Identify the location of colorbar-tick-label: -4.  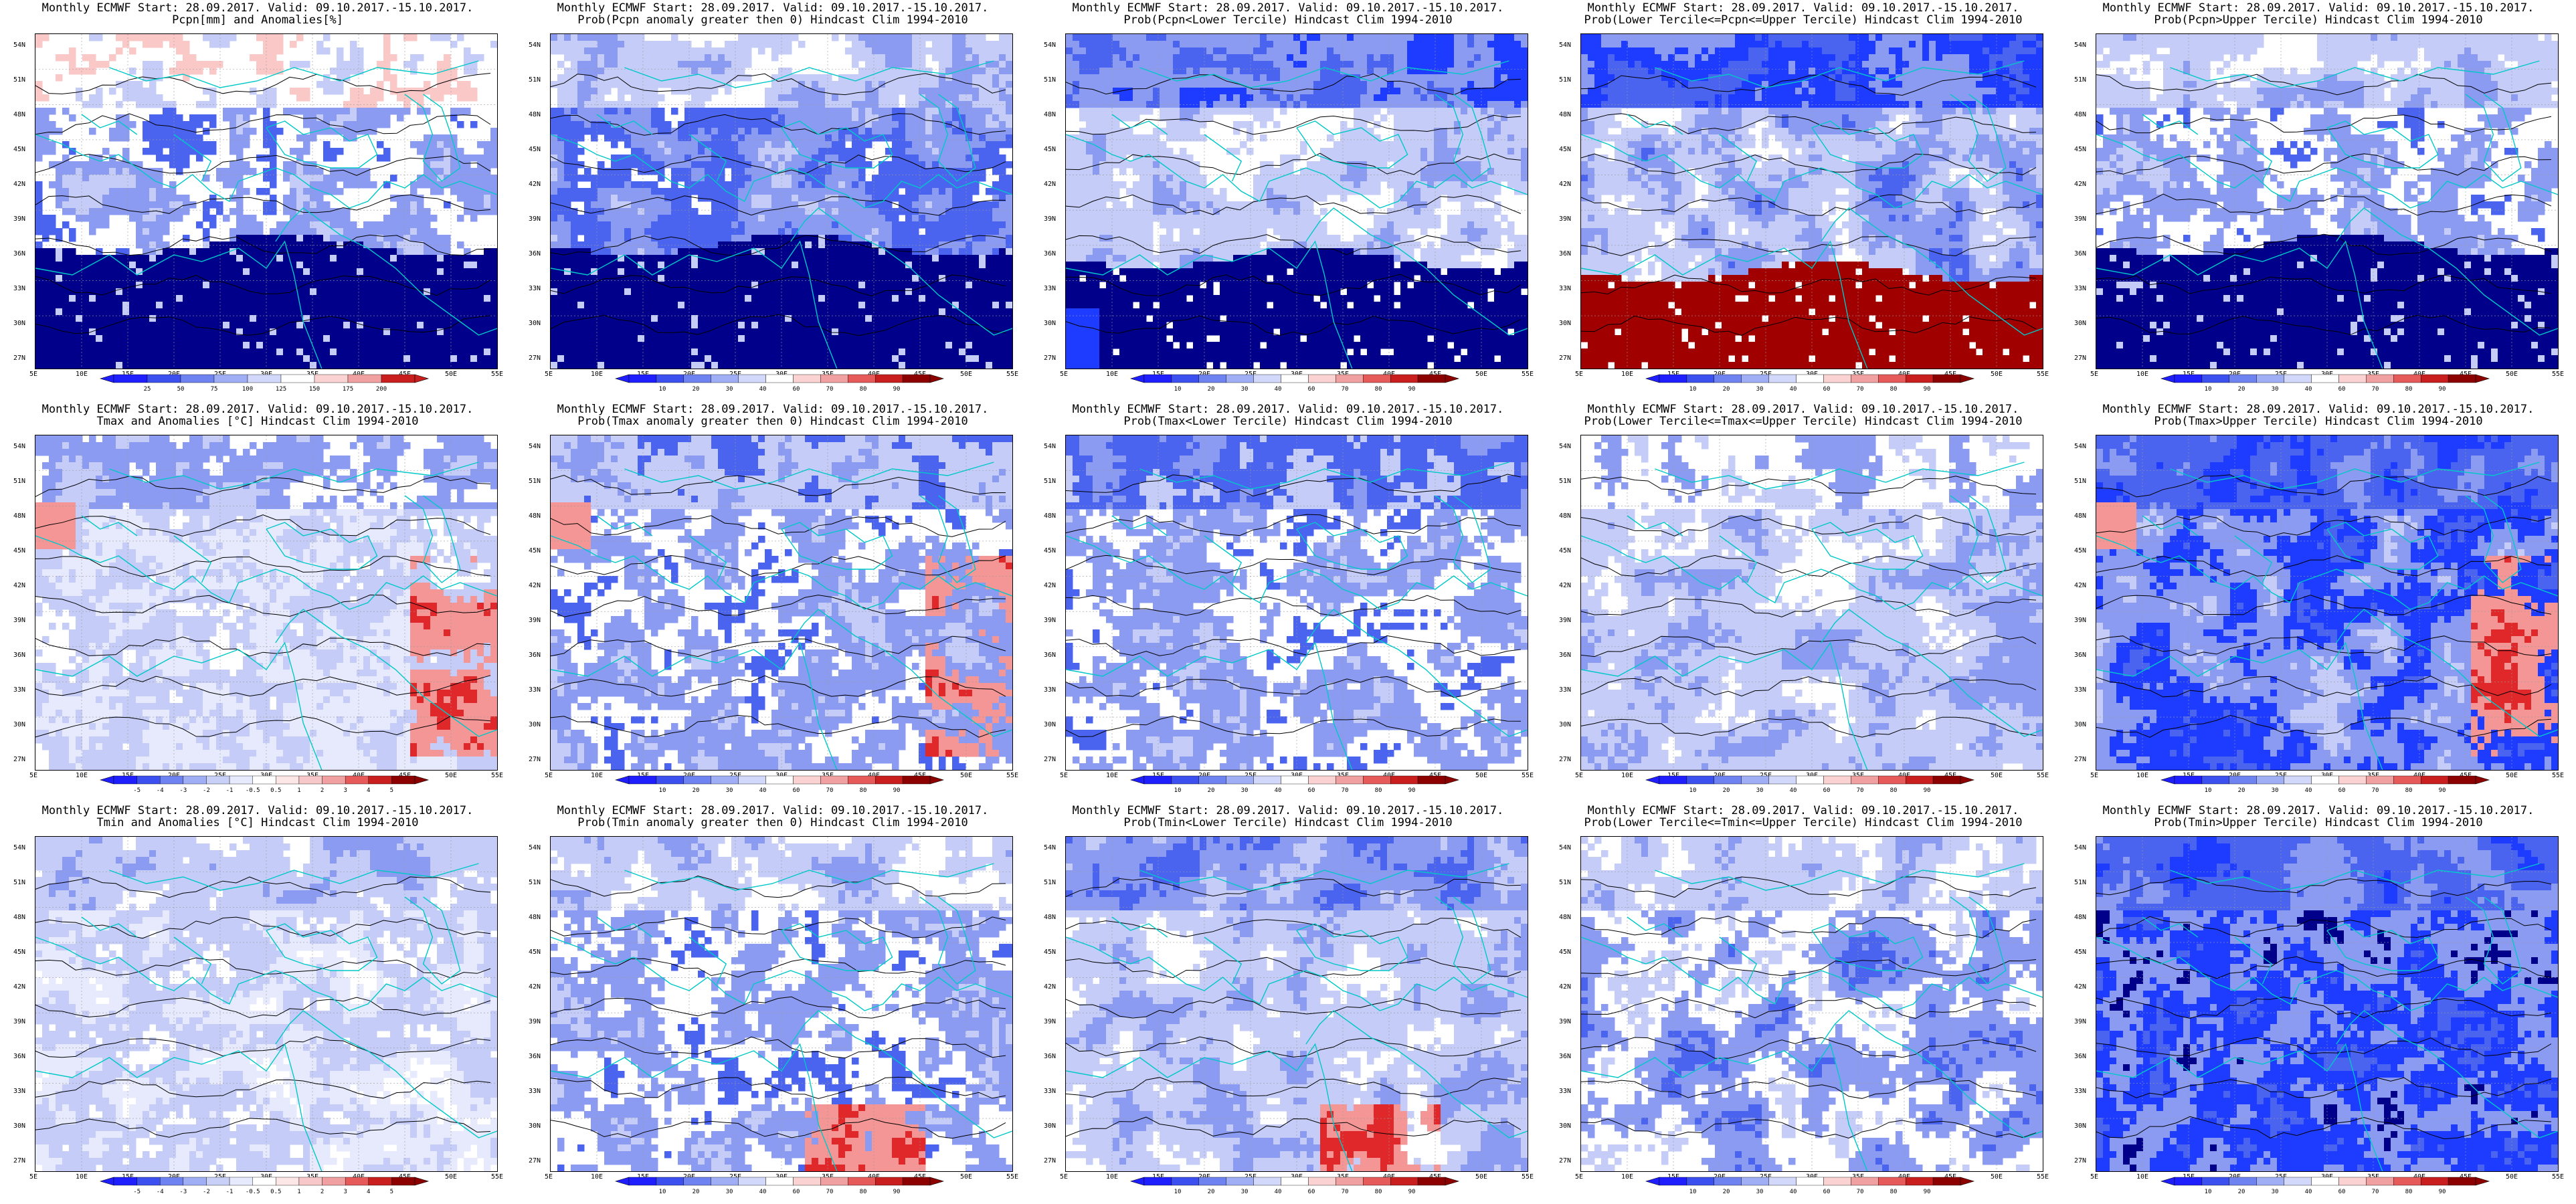
(160, 790).